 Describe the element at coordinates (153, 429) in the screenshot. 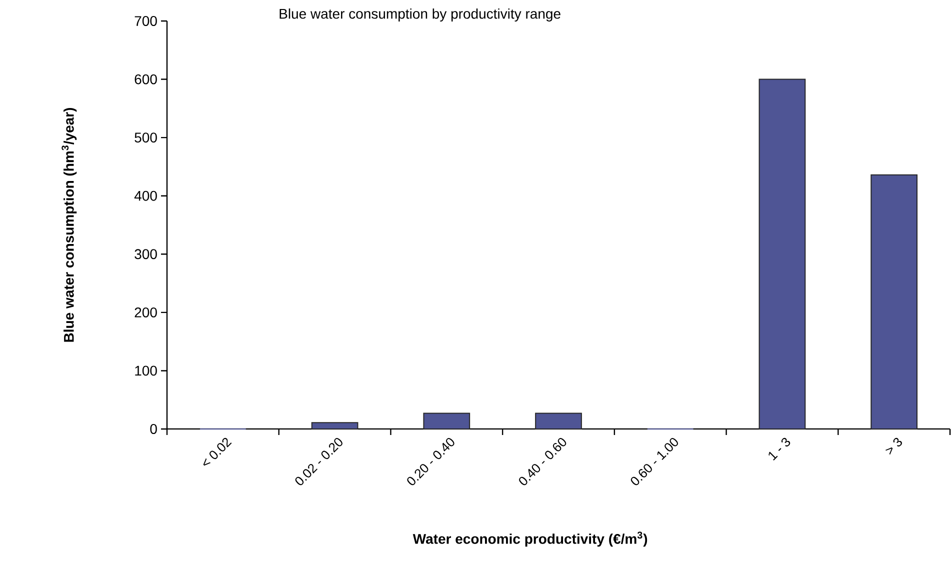

I see `y-tick-label: 0` at that location.